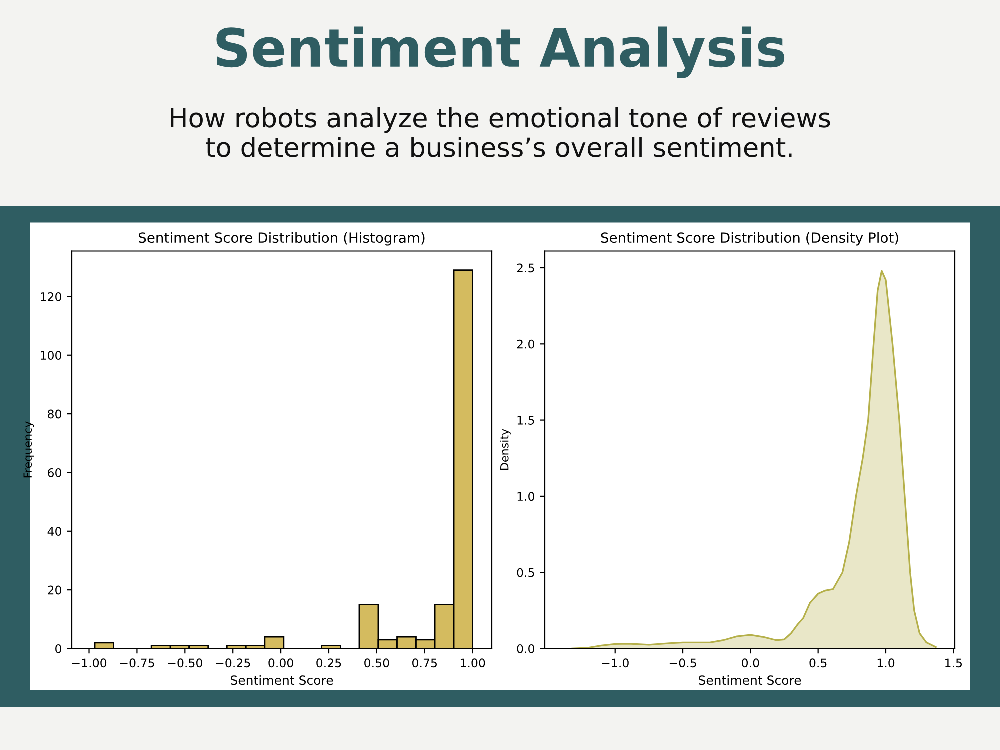  Describe the element at coordinates (55, 414) in the screenshot. I see `y-tick-label: 80` at that location.